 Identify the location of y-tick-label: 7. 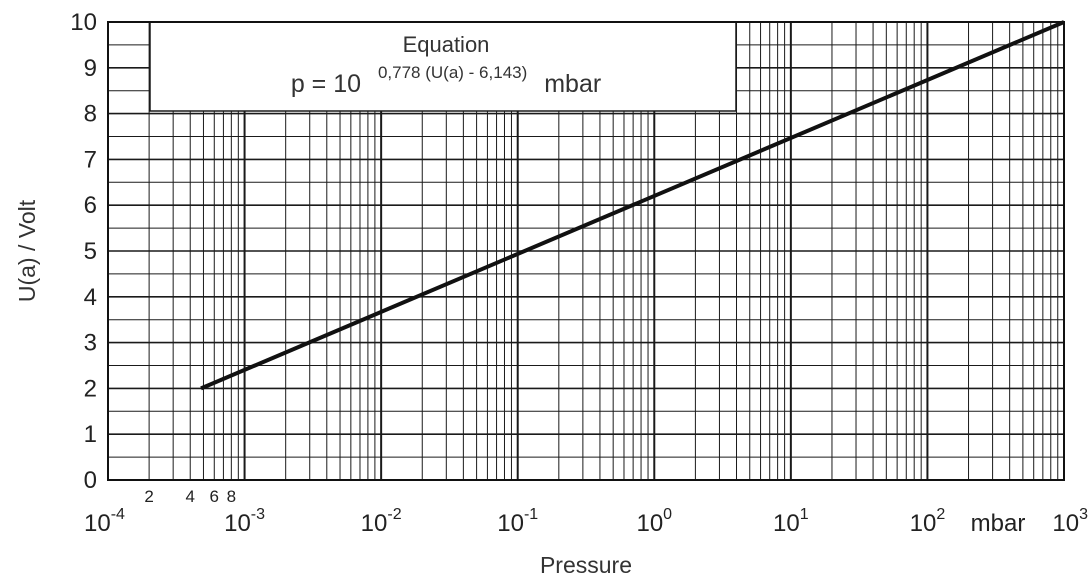
(90, 159).